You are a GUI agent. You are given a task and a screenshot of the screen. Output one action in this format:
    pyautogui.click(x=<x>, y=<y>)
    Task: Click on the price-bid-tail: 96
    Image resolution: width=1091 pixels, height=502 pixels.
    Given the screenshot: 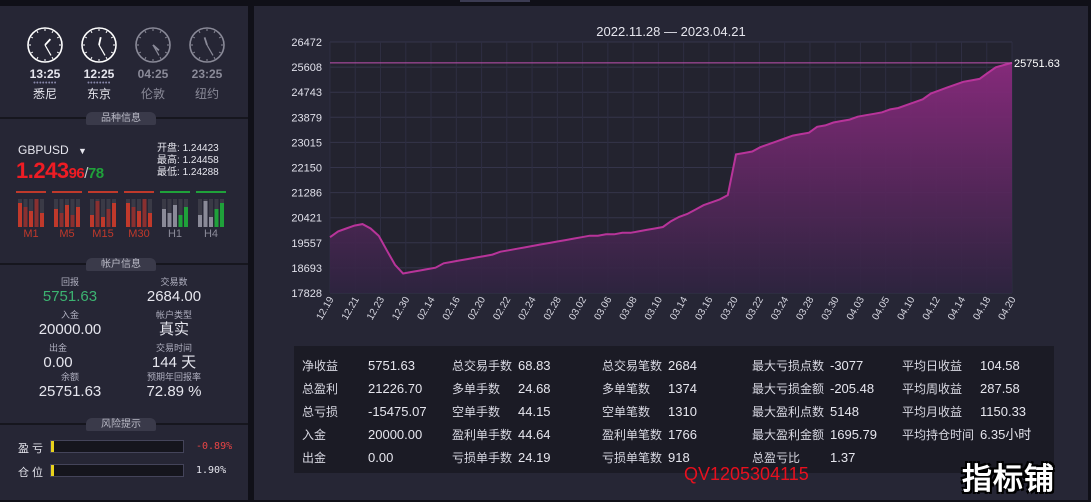 What is the action you would take?
    pyautogui.click(x=76, y=173)
    